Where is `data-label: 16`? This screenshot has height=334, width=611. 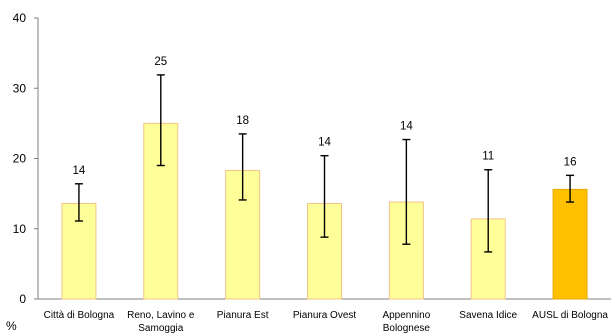 data-label: 16 is located at coordinates (570, 162).